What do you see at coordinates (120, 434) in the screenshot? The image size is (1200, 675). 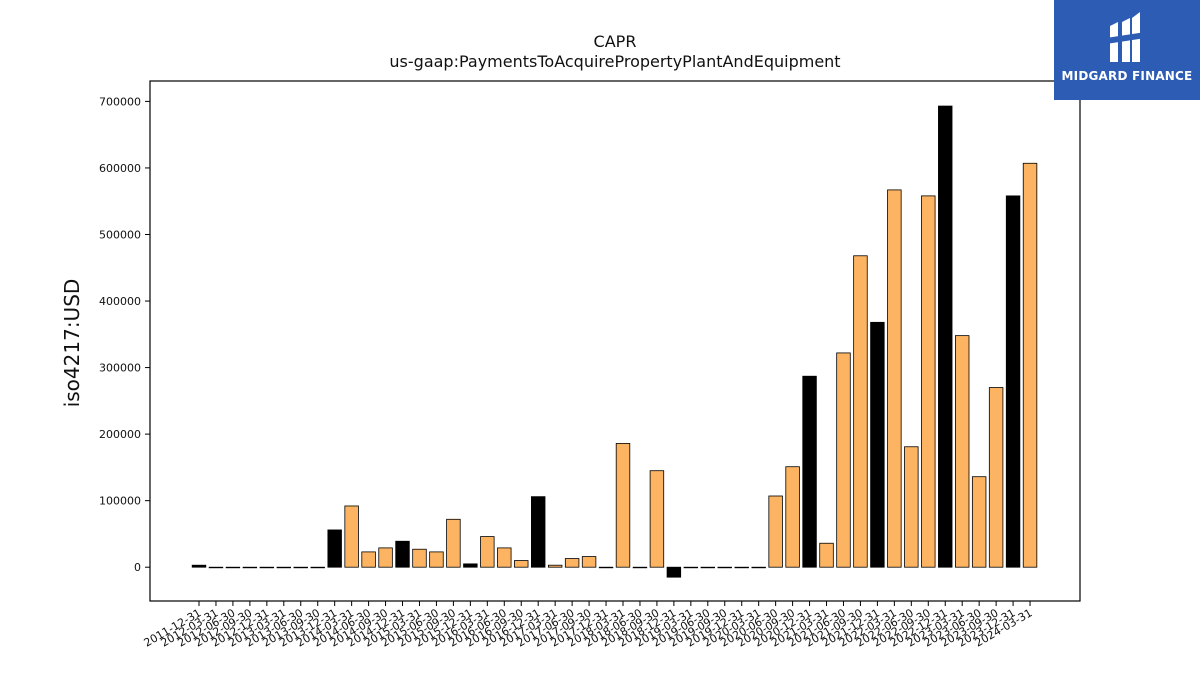 I see `y-tick-label: 200000` at bounding box center [120, 434].